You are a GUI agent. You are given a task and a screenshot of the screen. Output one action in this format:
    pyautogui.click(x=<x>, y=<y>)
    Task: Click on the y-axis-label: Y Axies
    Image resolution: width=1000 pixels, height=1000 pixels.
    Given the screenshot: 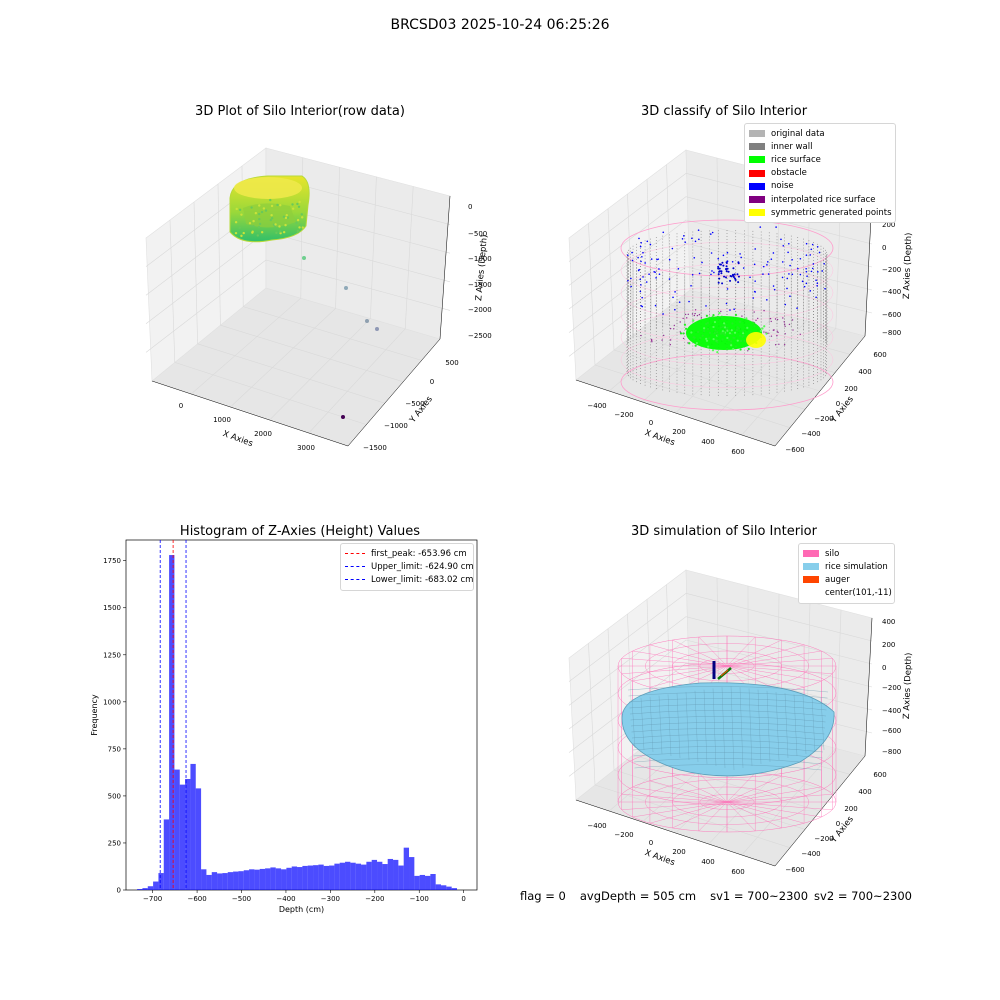 What is the action you would take?
    pyautogui.click(x=842, y=830)
    